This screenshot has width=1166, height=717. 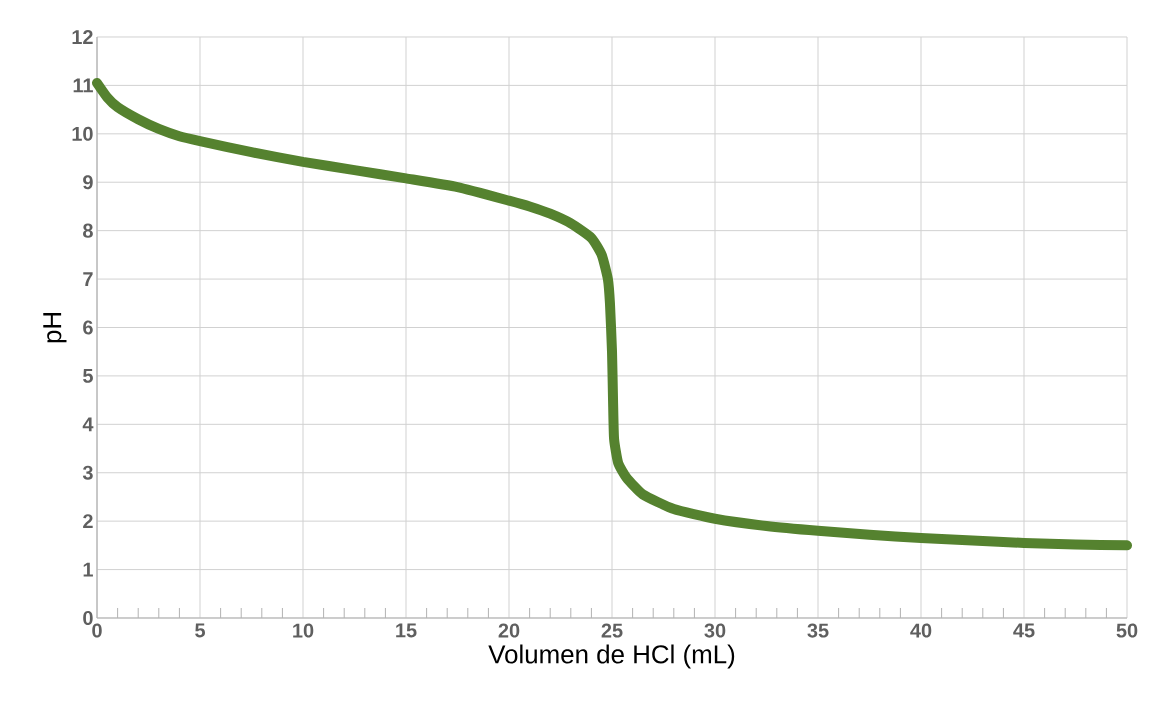 I want to click on x-tick-label: 5, so click(x=200, y=630).